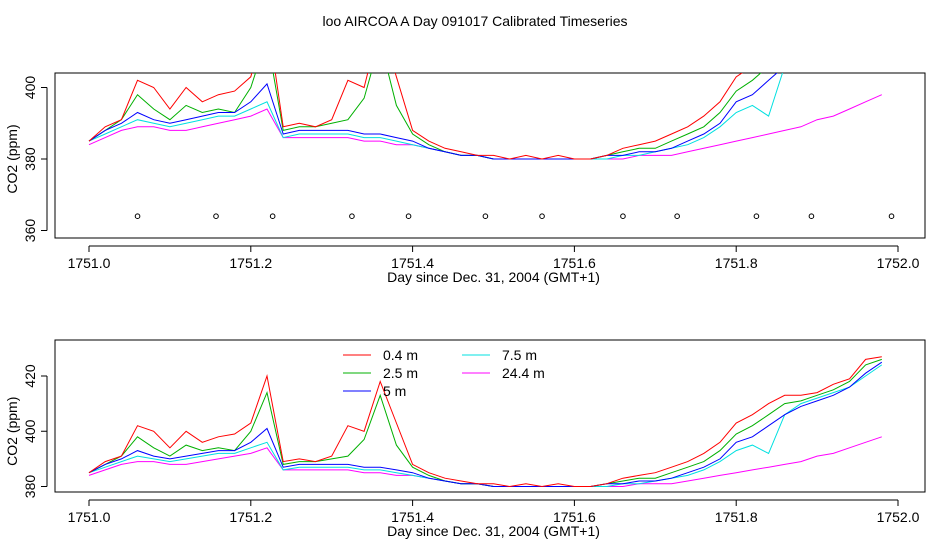  I want to click on legend: 0.4 m 2.5 m 5 m 7.5 m 24.4 m, so click(444, 373).